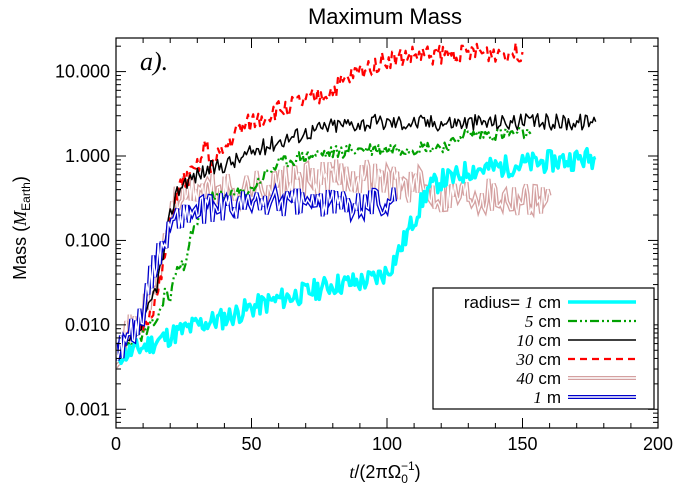 The image size is (700, 500). What do you see at coordinates (256, 274) in the screenshot?
I see `series-line-5-inner` at bounding box center [256, 274].